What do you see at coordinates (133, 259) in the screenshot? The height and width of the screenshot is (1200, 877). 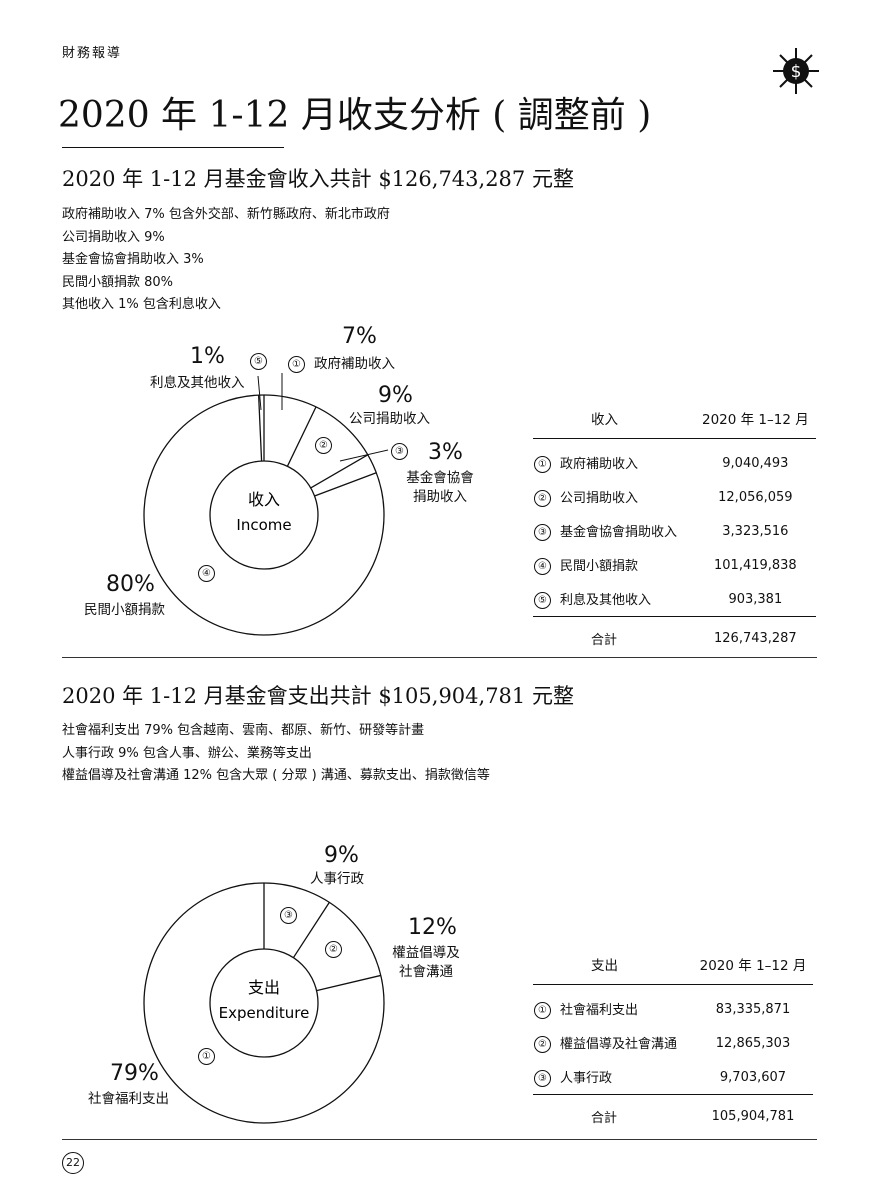 I see `income-note: 基金會協會捐助收入 3%` at bounding box center [133, 259].